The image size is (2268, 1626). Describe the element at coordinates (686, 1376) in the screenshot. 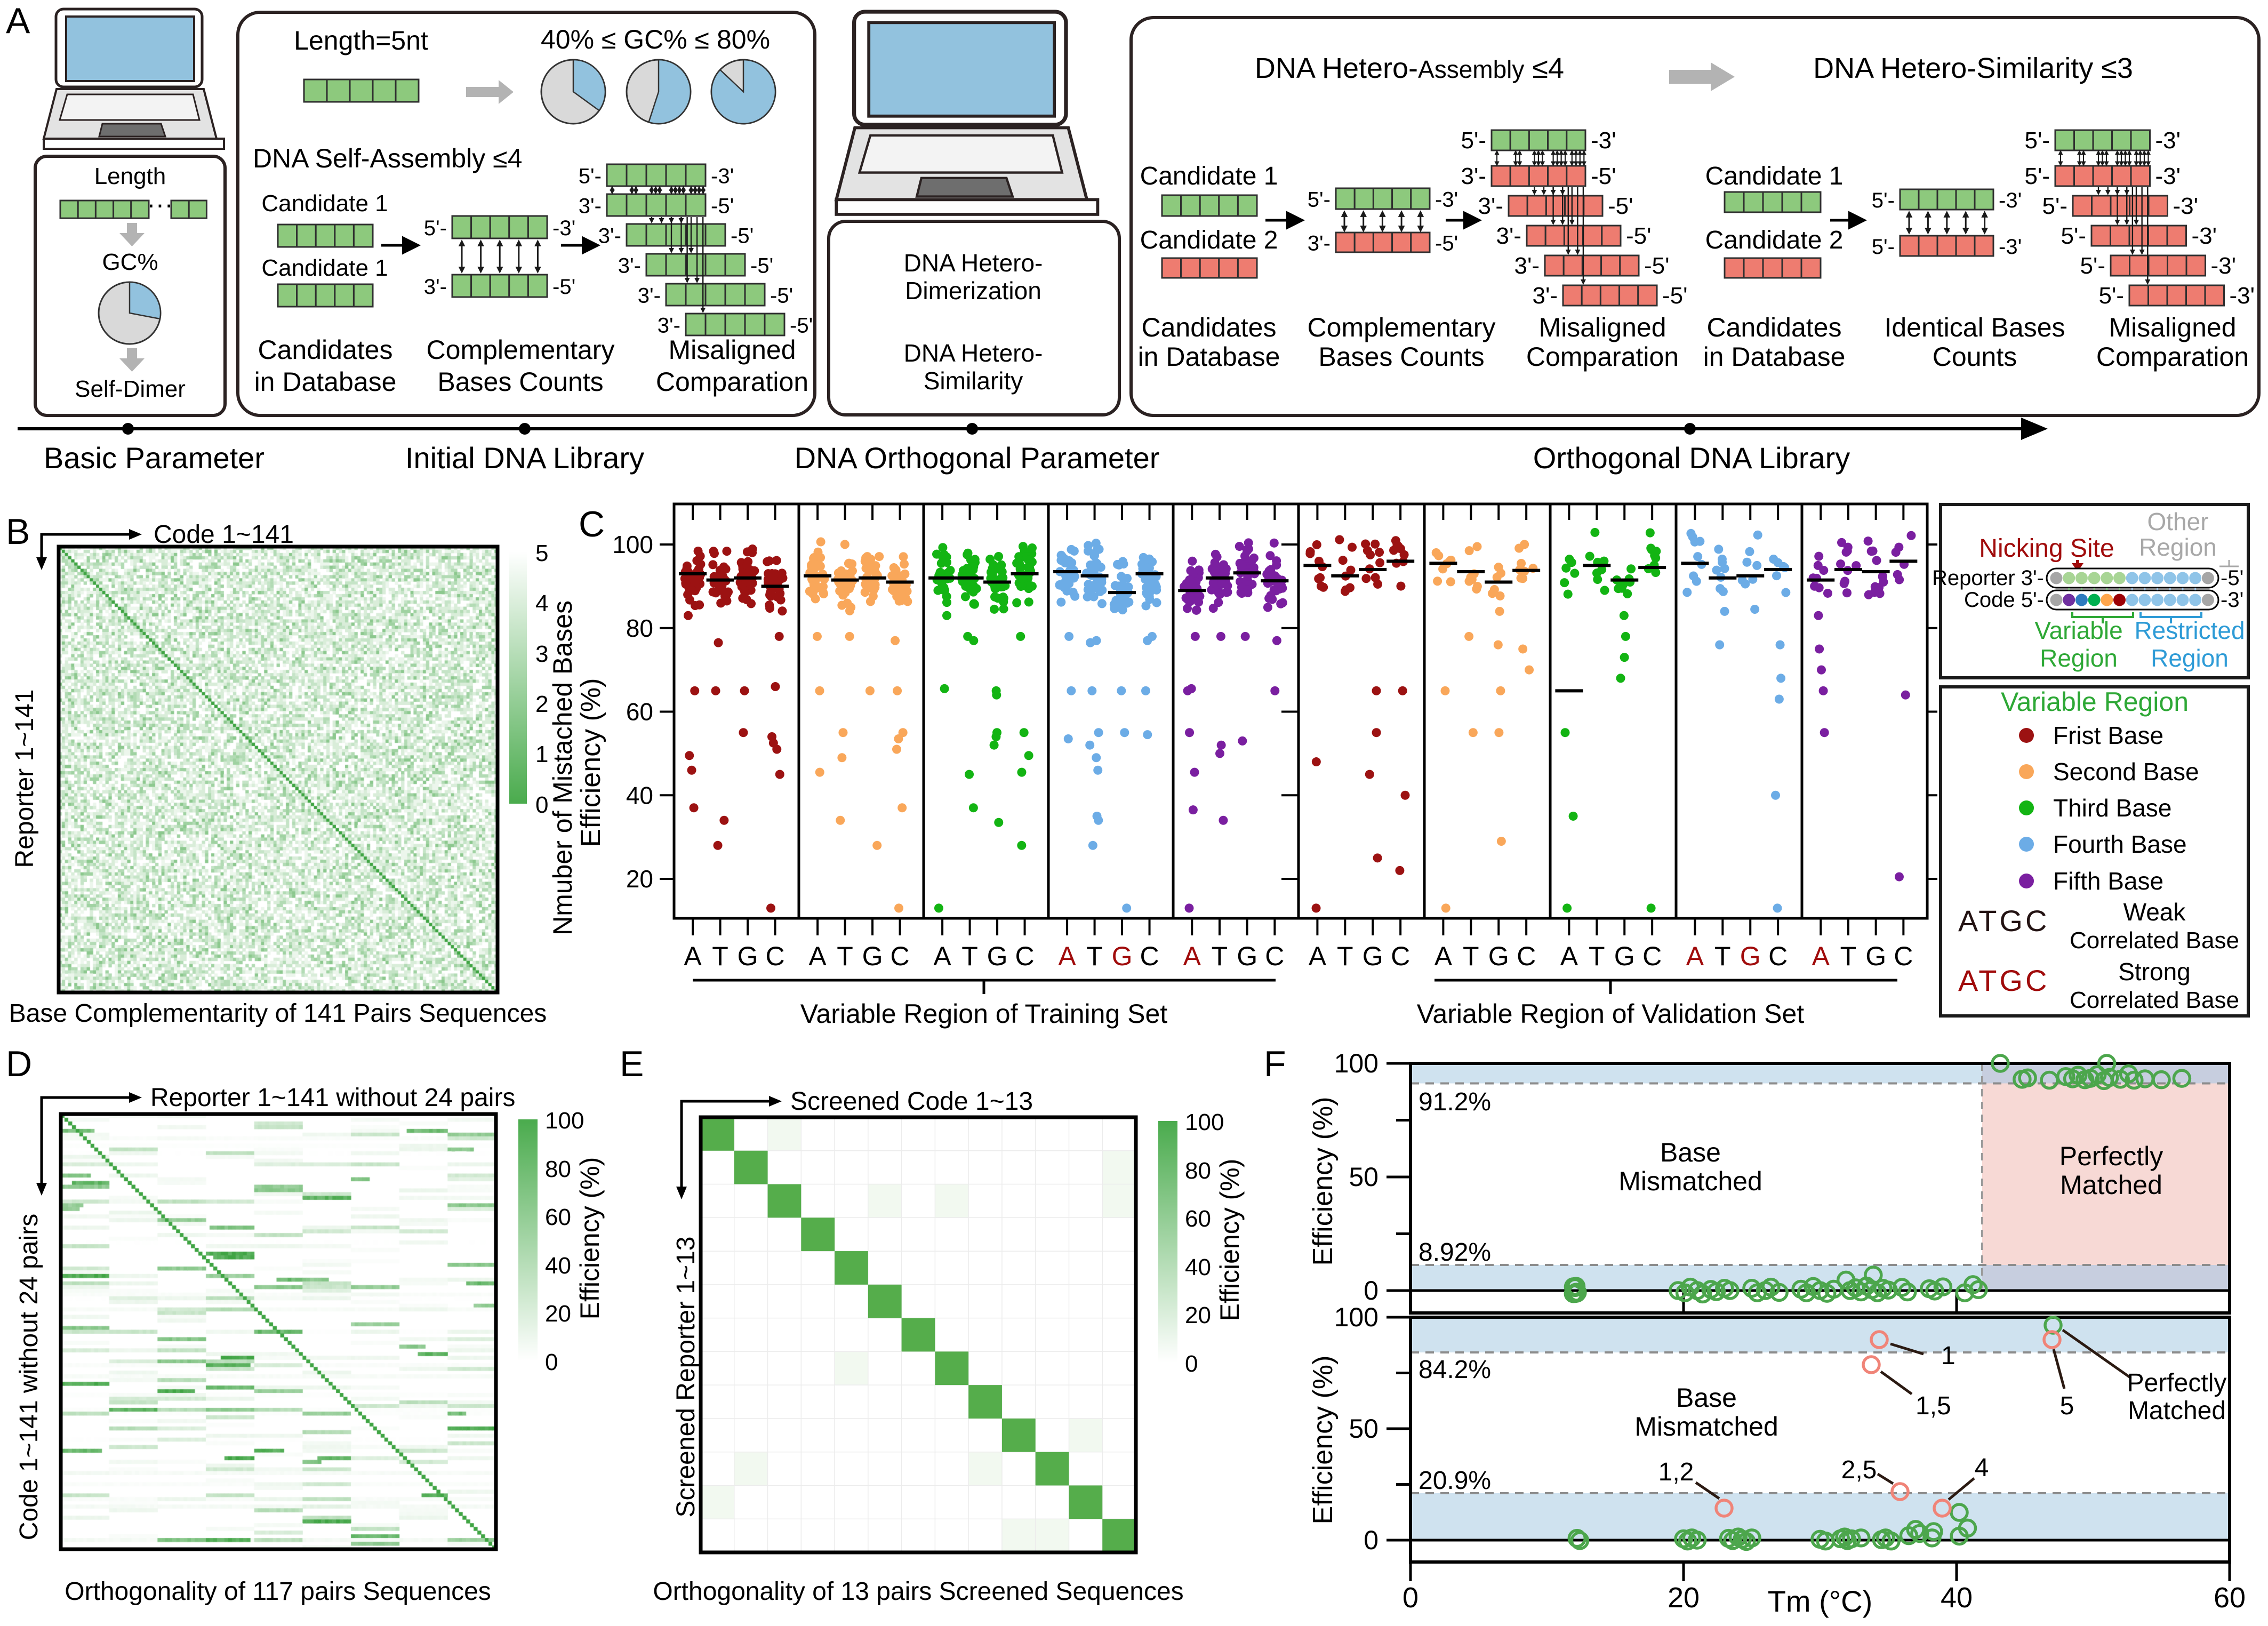

I see `svg-text: Screened Reporter 1~13` at that location.